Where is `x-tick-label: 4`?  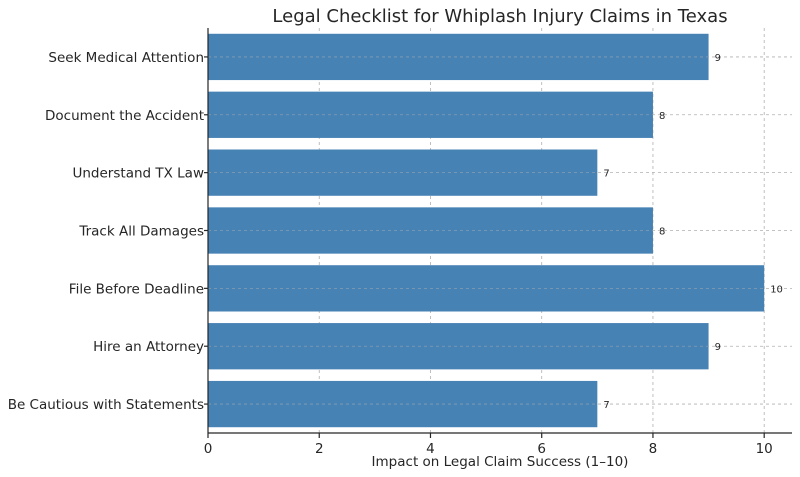 x-tick-label: 4 is located at coordinates (430, 449).